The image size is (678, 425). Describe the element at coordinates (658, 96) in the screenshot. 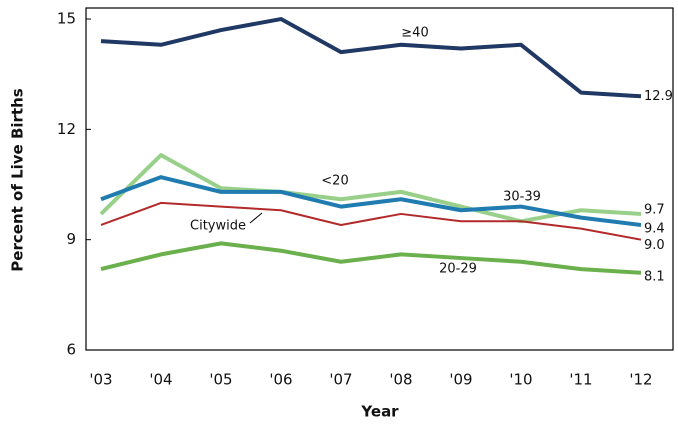

I see `end-value-label: 12.9` at that location.